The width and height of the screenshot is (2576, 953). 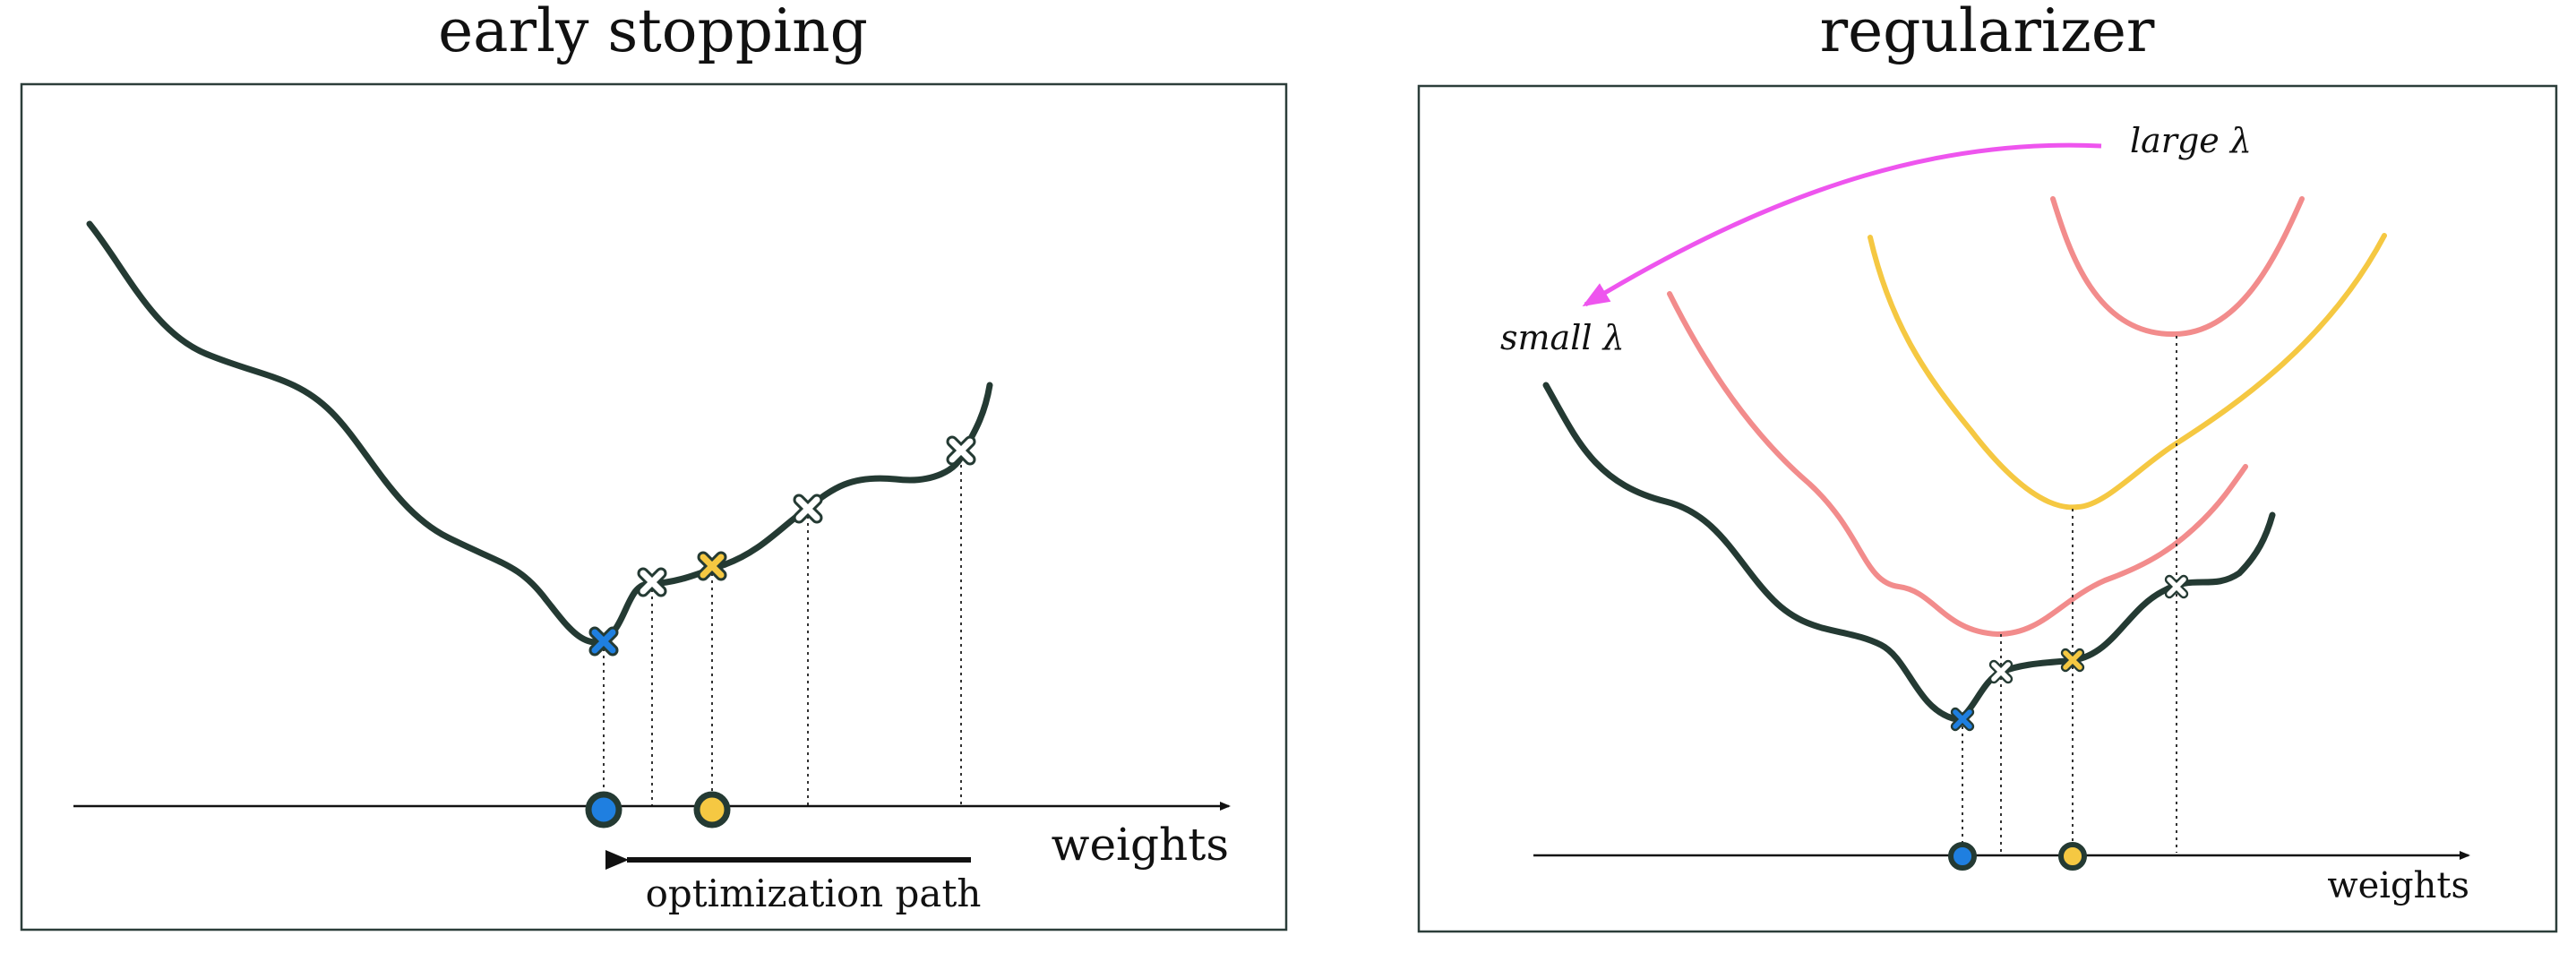 What do you see at coordinates (2072, 856) in the screenshot?
I see `right-axis-yellow-circle` at bounding box center [2072, 856].